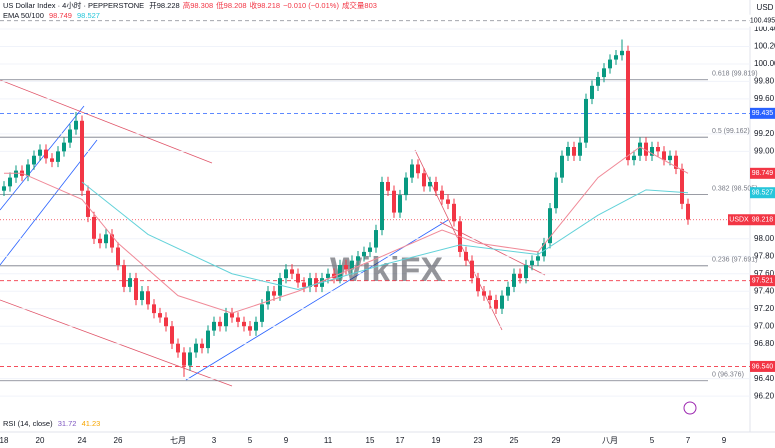 The image size is (775, 448). What do you see at coordinates (688, 440) in the screenshot?
I see `x-tick-label: 7` at bounding box center [688, 440].